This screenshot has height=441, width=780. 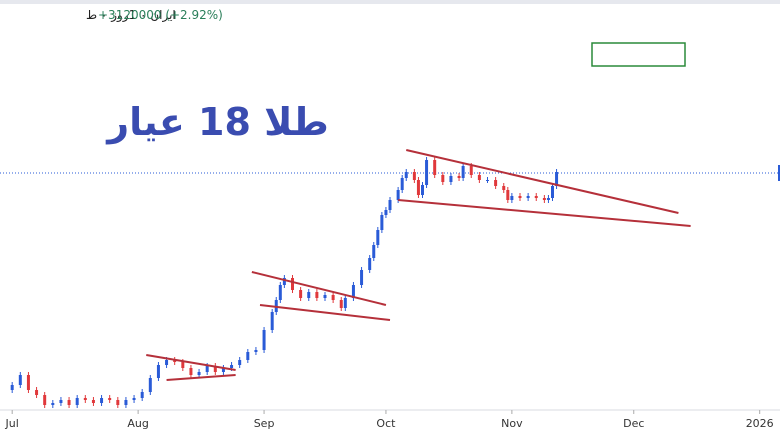 What do you see at coordinates (264, 423) in the screenshot?
I see `x-tick-label: Sep` at bounding box center [264, 423].